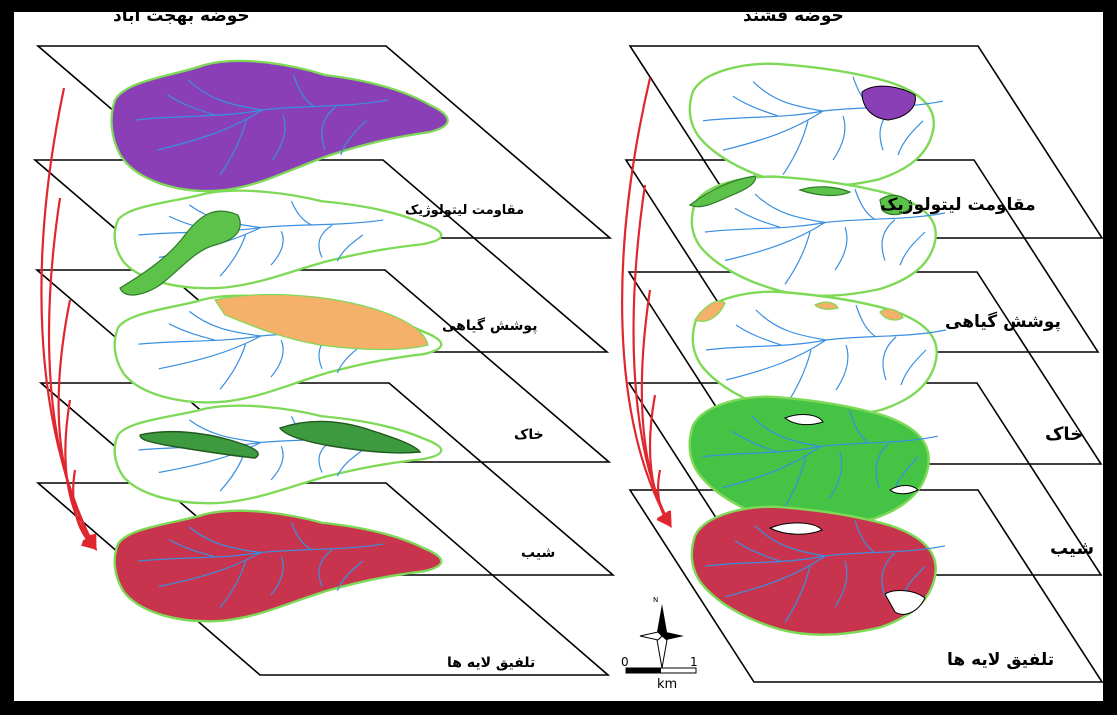  I want to click on right-label-vegetation: پوشش گیاهی, so click(1003, 322).